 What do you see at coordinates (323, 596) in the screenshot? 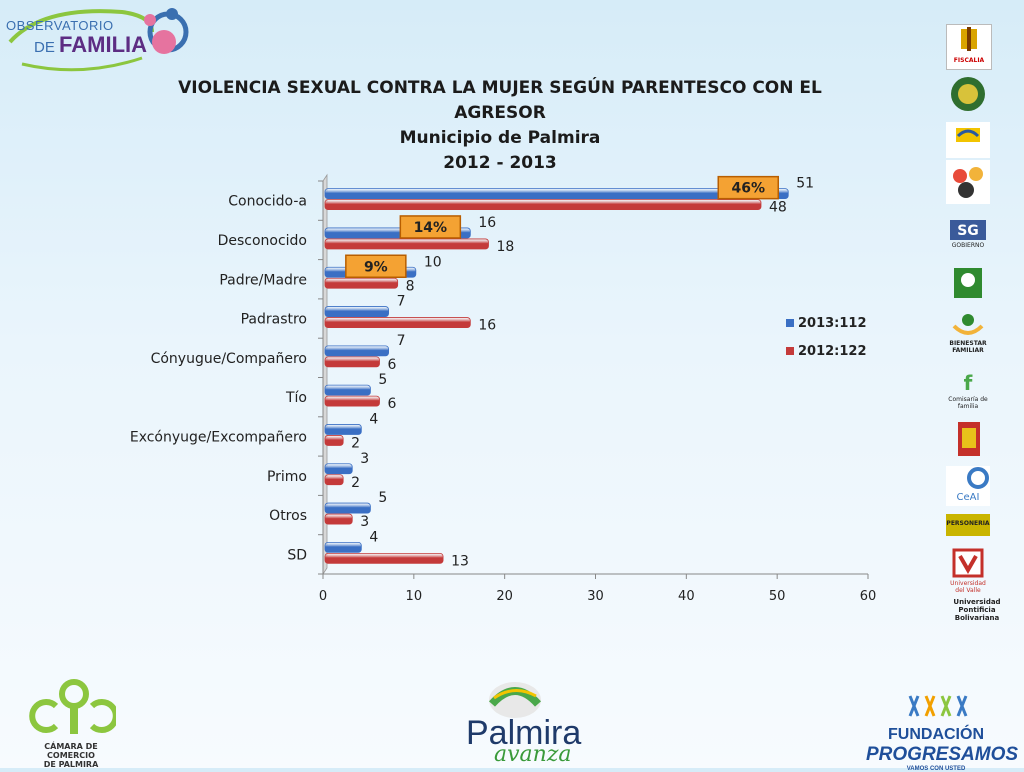
I see `x-tick-label: 0` at bounding box center [323, 596].